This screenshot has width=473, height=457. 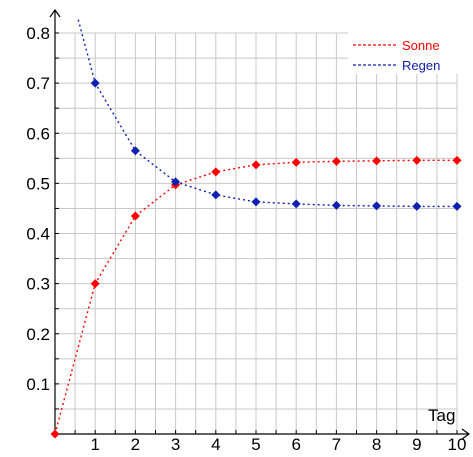 I want to click on x-axis-label: Tag, so click(x=441, y=415).